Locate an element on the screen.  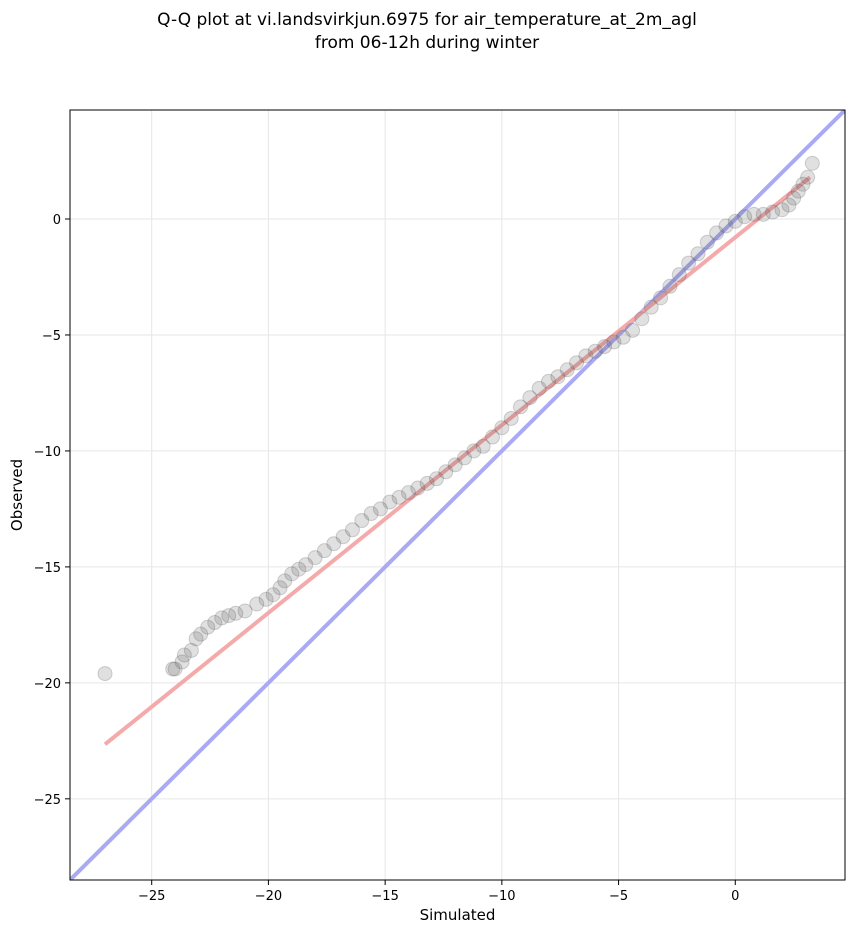
x-tick-label: −10 is located at coordinates (501, 896).